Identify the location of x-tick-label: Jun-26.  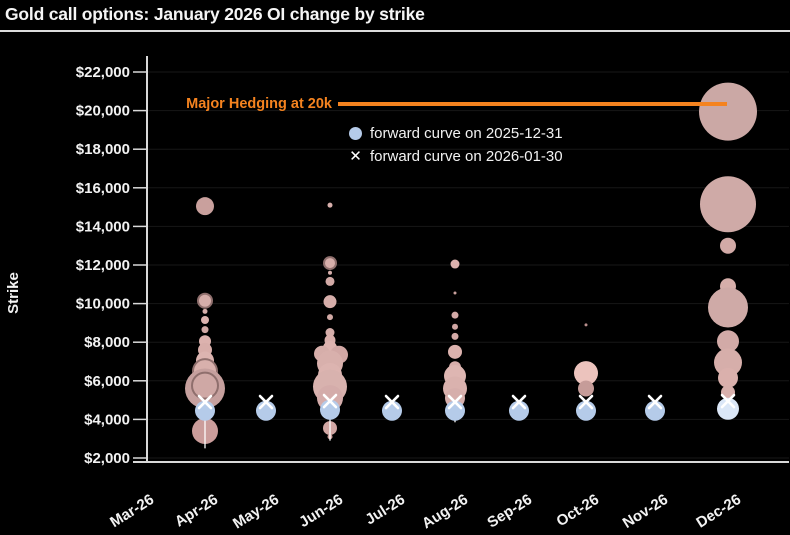
(321, 511).